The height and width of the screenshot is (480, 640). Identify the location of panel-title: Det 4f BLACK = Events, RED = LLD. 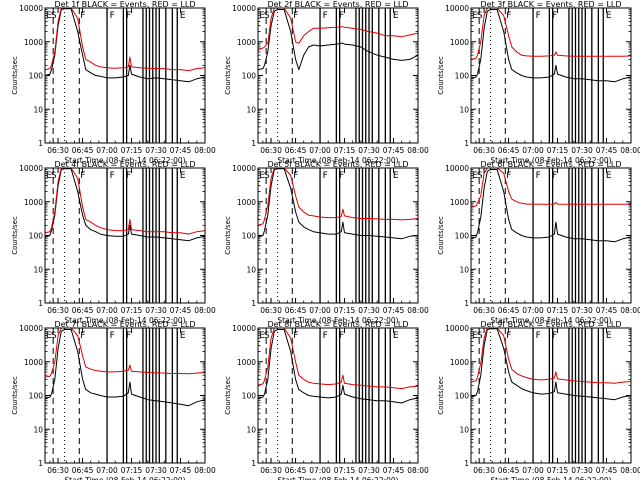
(124, 164).